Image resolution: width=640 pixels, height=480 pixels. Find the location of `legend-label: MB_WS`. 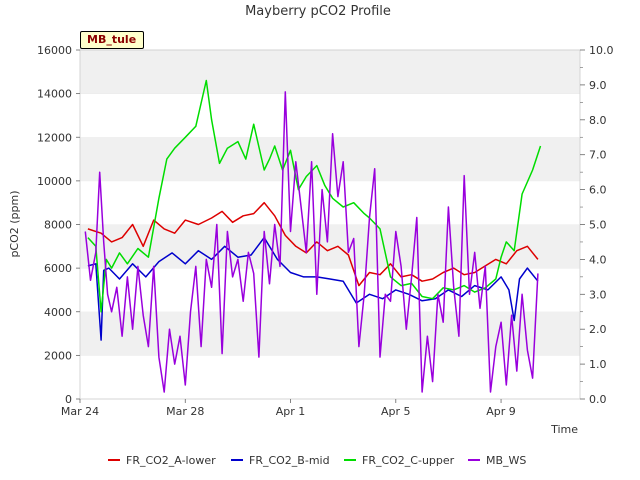

legend-label: MB_WS is located at coordinates (506, 460).